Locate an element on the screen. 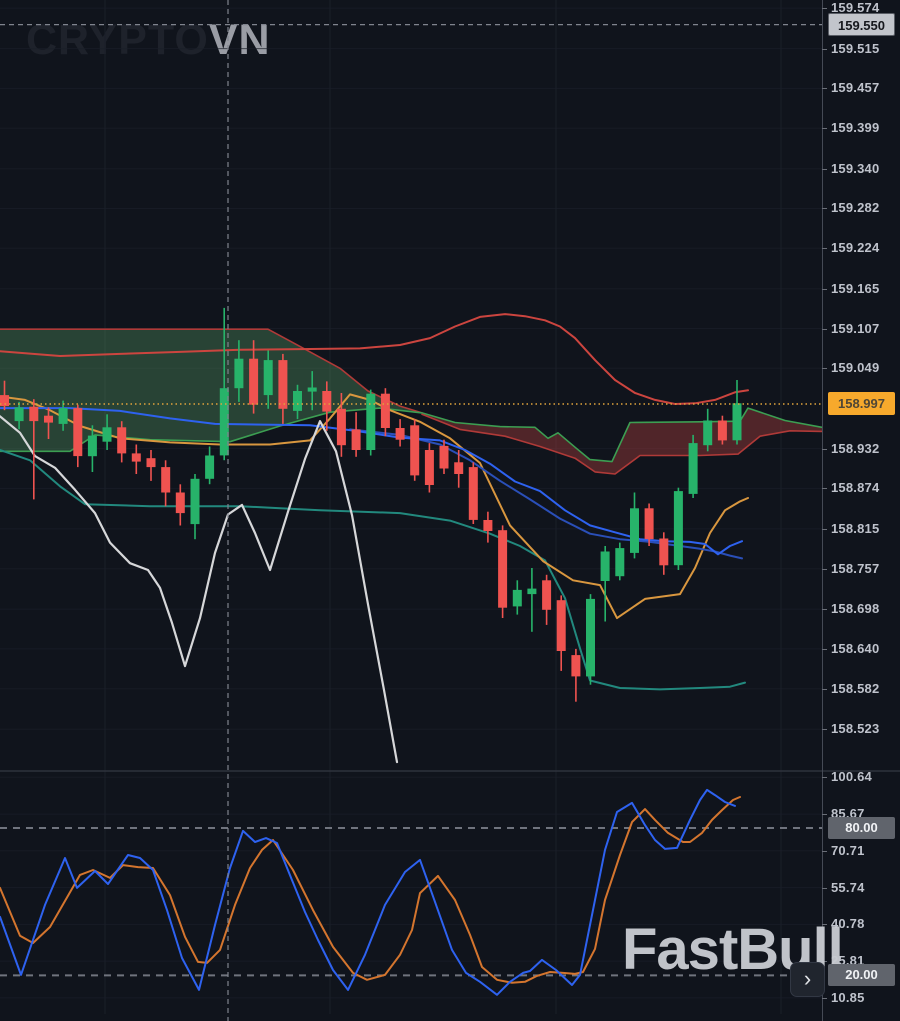 Image resolution: width=900 pixels, height=1021 pixels. price-tick-label: 159.282 is located at coordinates (860, 208).